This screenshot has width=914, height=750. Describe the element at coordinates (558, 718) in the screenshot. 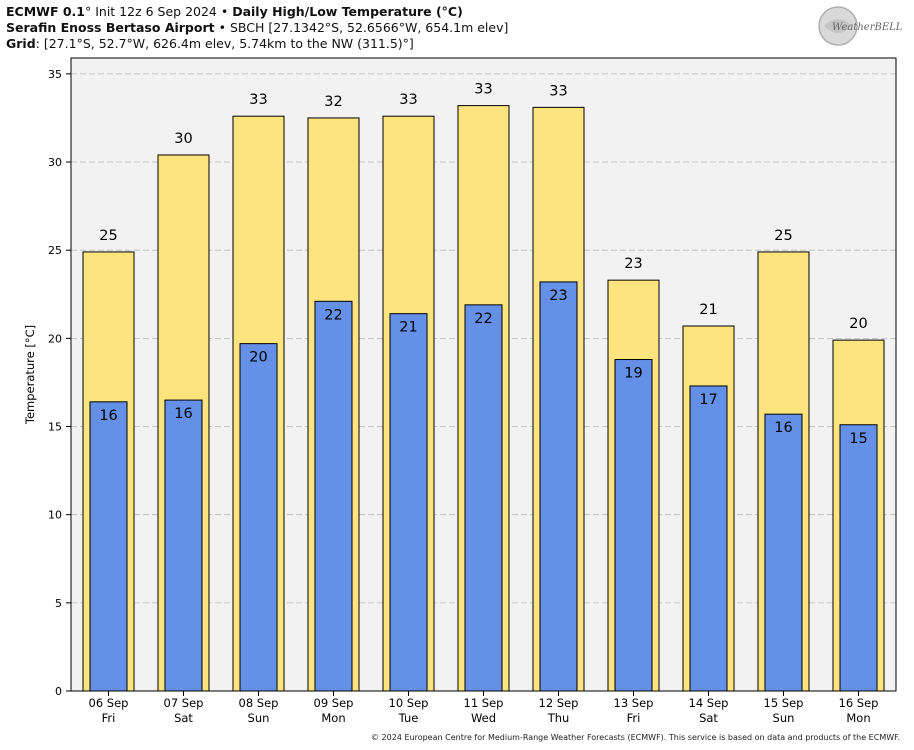

I see `x-tick-label-day: Thu` at that location.